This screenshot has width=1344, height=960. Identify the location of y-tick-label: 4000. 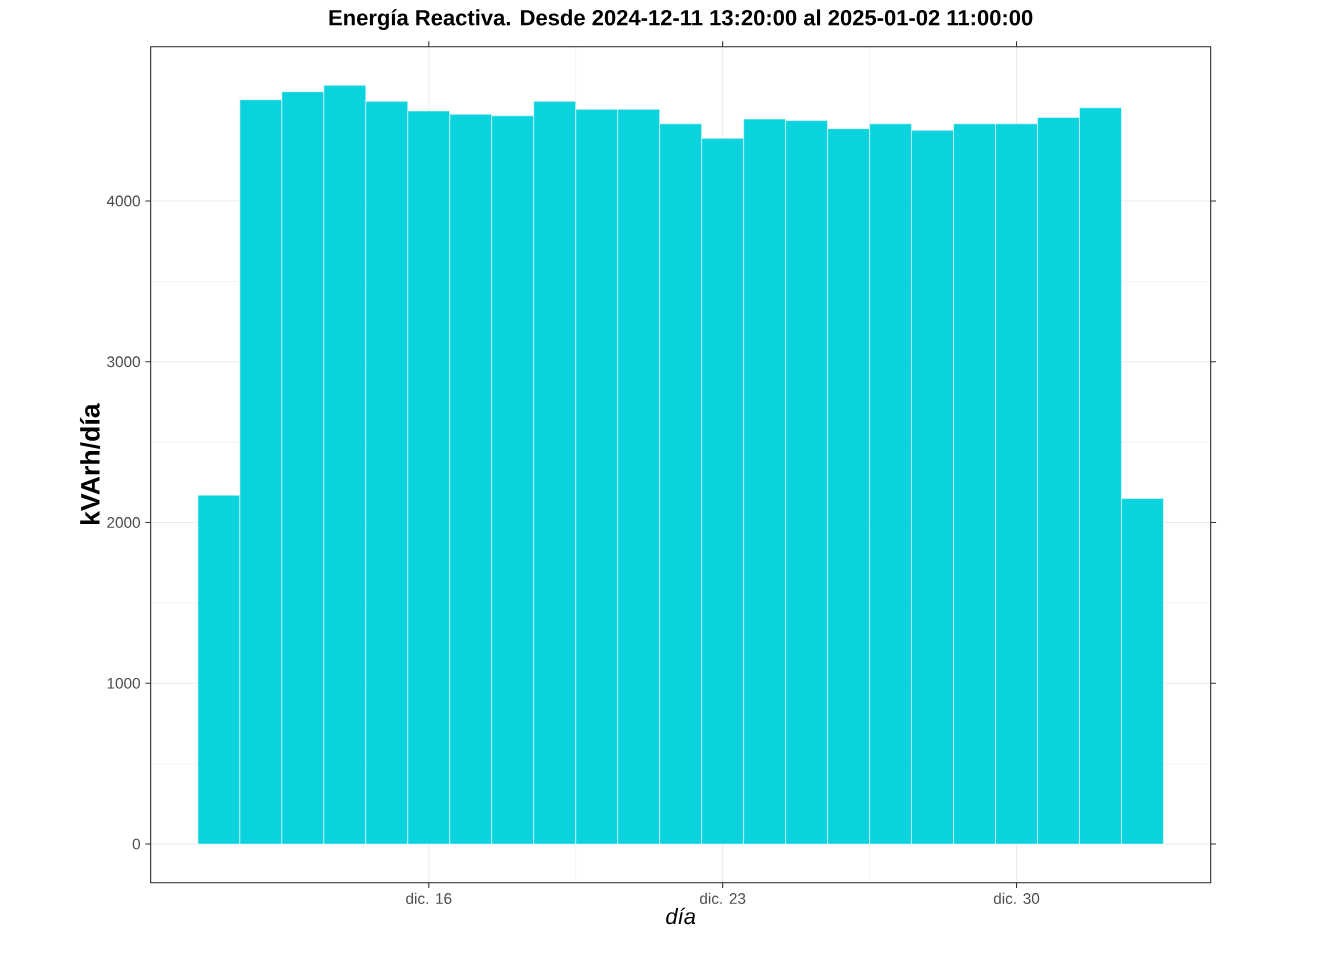
(123, 201).